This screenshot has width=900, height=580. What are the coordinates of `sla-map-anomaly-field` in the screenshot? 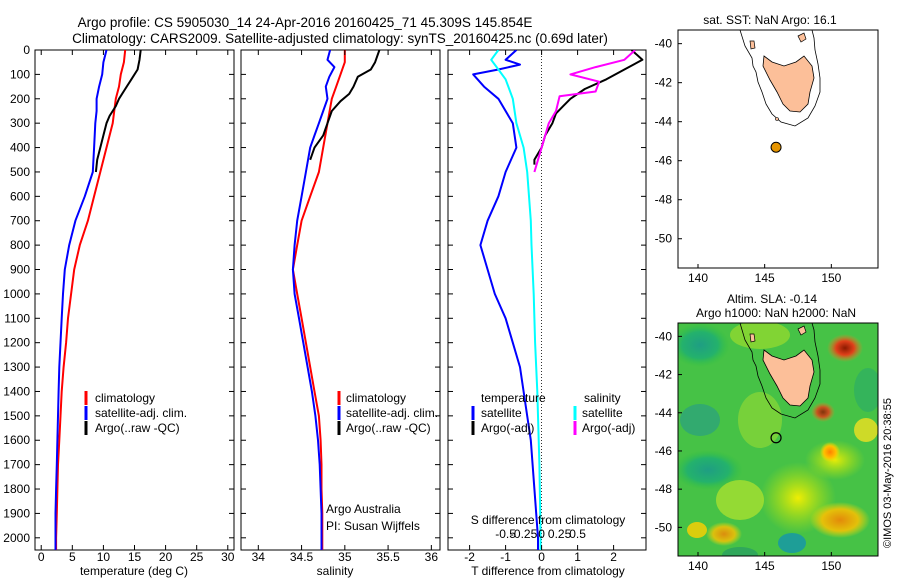 It's located at (778, 439).